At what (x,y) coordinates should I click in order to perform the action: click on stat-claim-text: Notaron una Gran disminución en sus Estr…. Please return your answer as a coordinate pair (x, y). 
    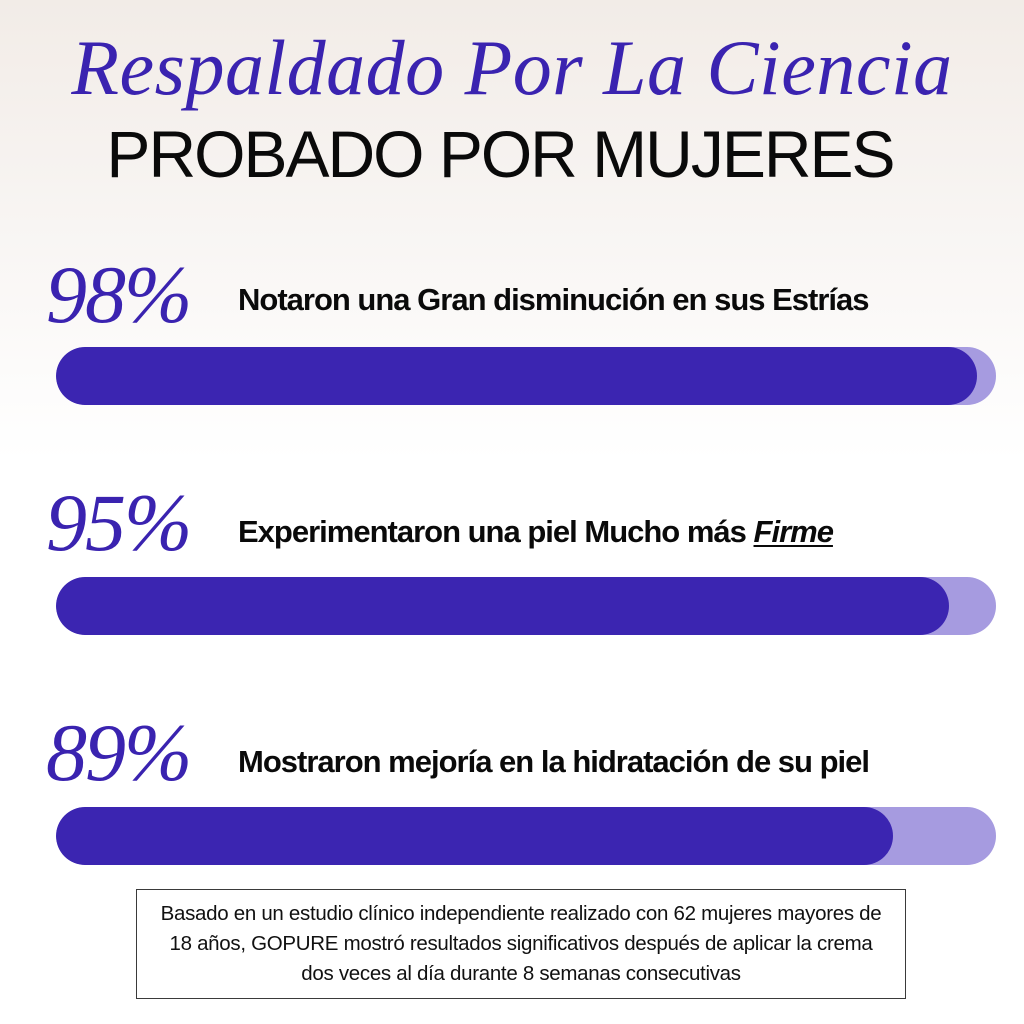
    Looking at the image, I should click on (554, 299).